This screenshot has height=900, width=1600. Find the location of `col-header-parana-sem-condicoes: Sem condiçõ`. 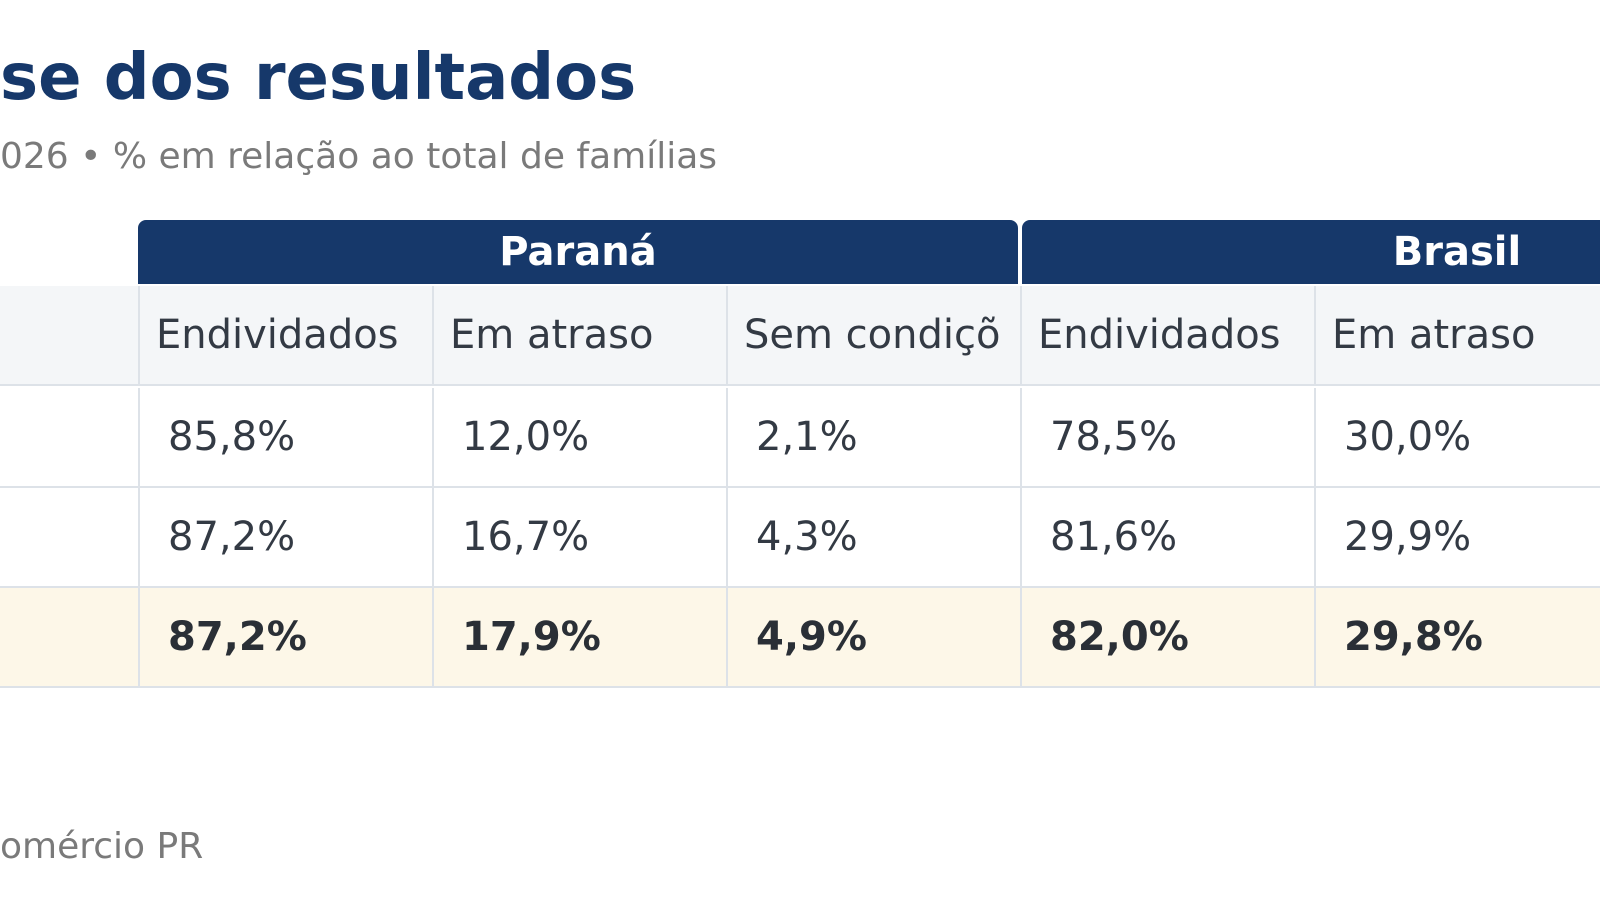

col-header-parana-sem-condicoes: Sem condiçõ is located at coordinates (873, 336).